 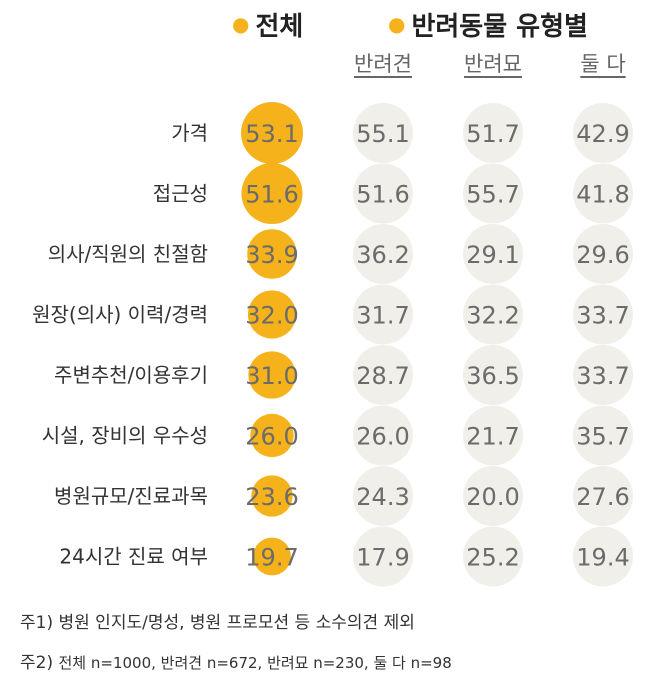 I want to click on pet-type-header-label: 반려동물 유형별, so click(x=499, y=27).